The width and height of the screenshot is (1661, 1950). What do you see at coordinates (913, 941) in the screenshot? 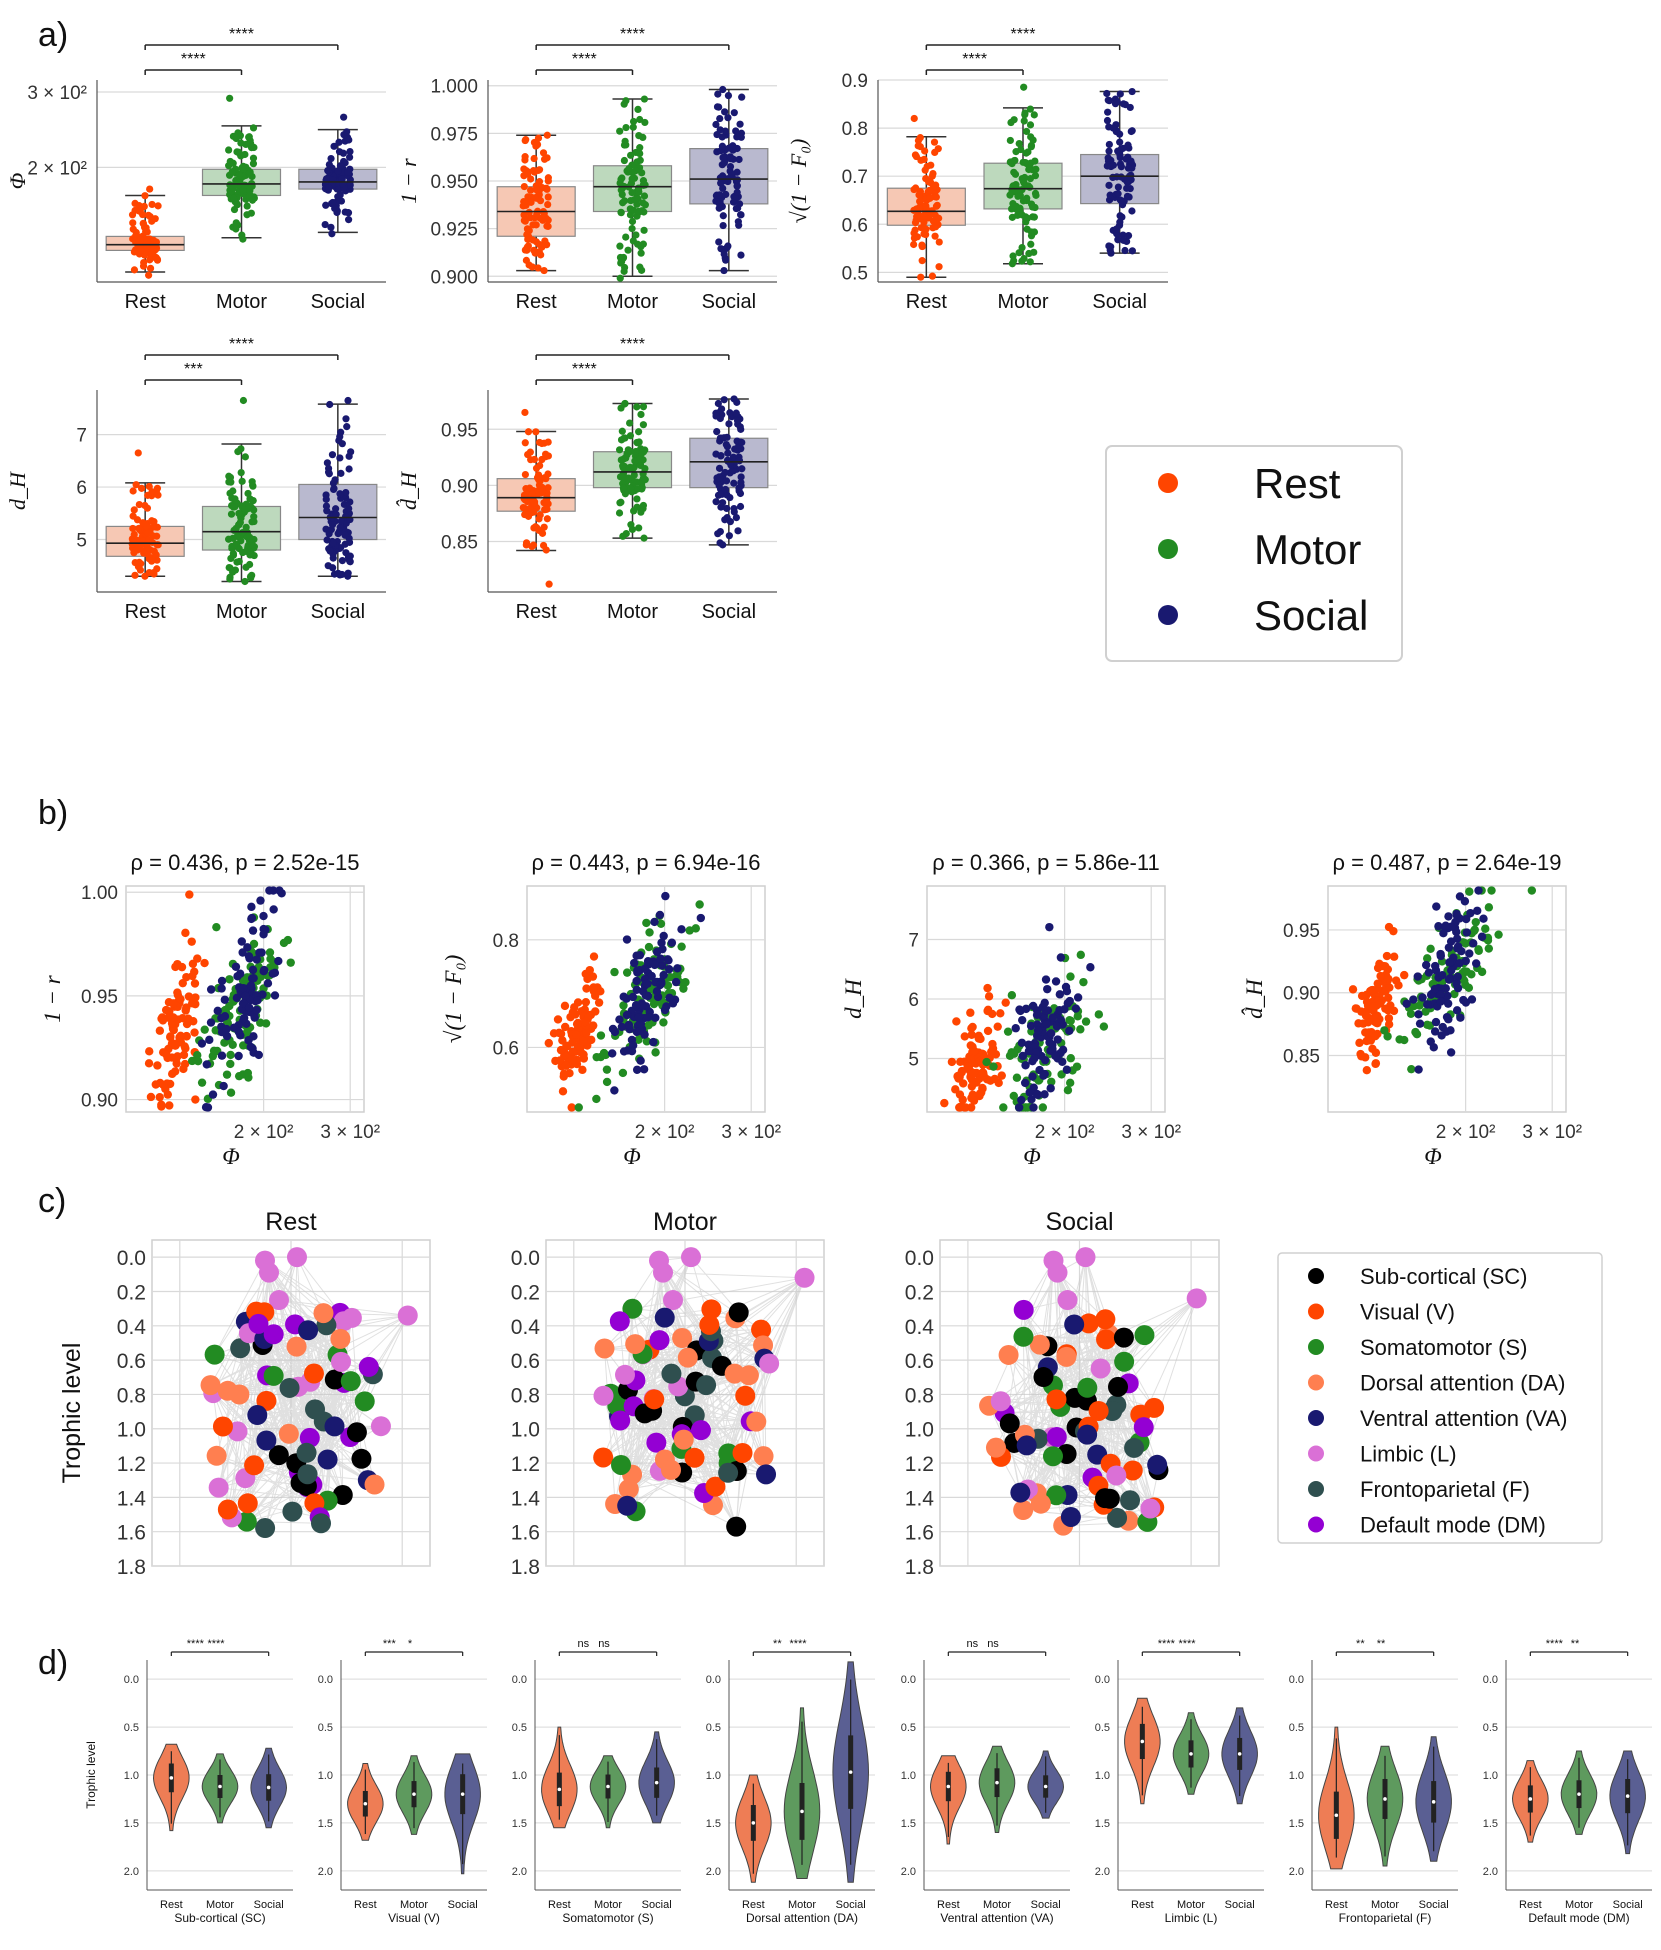
I see `y-tick-label: 7` at bounding box center [913, 941].